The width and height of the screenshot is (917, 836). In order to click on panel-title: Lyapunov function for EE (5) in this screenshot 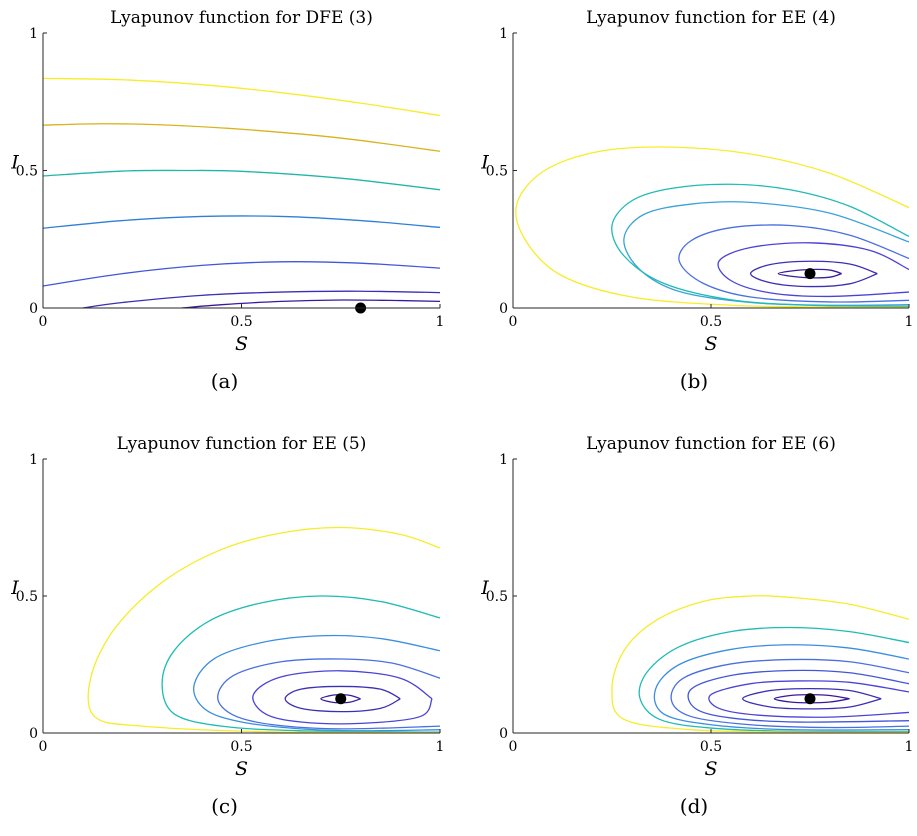, I will do `click(242, 444)`.